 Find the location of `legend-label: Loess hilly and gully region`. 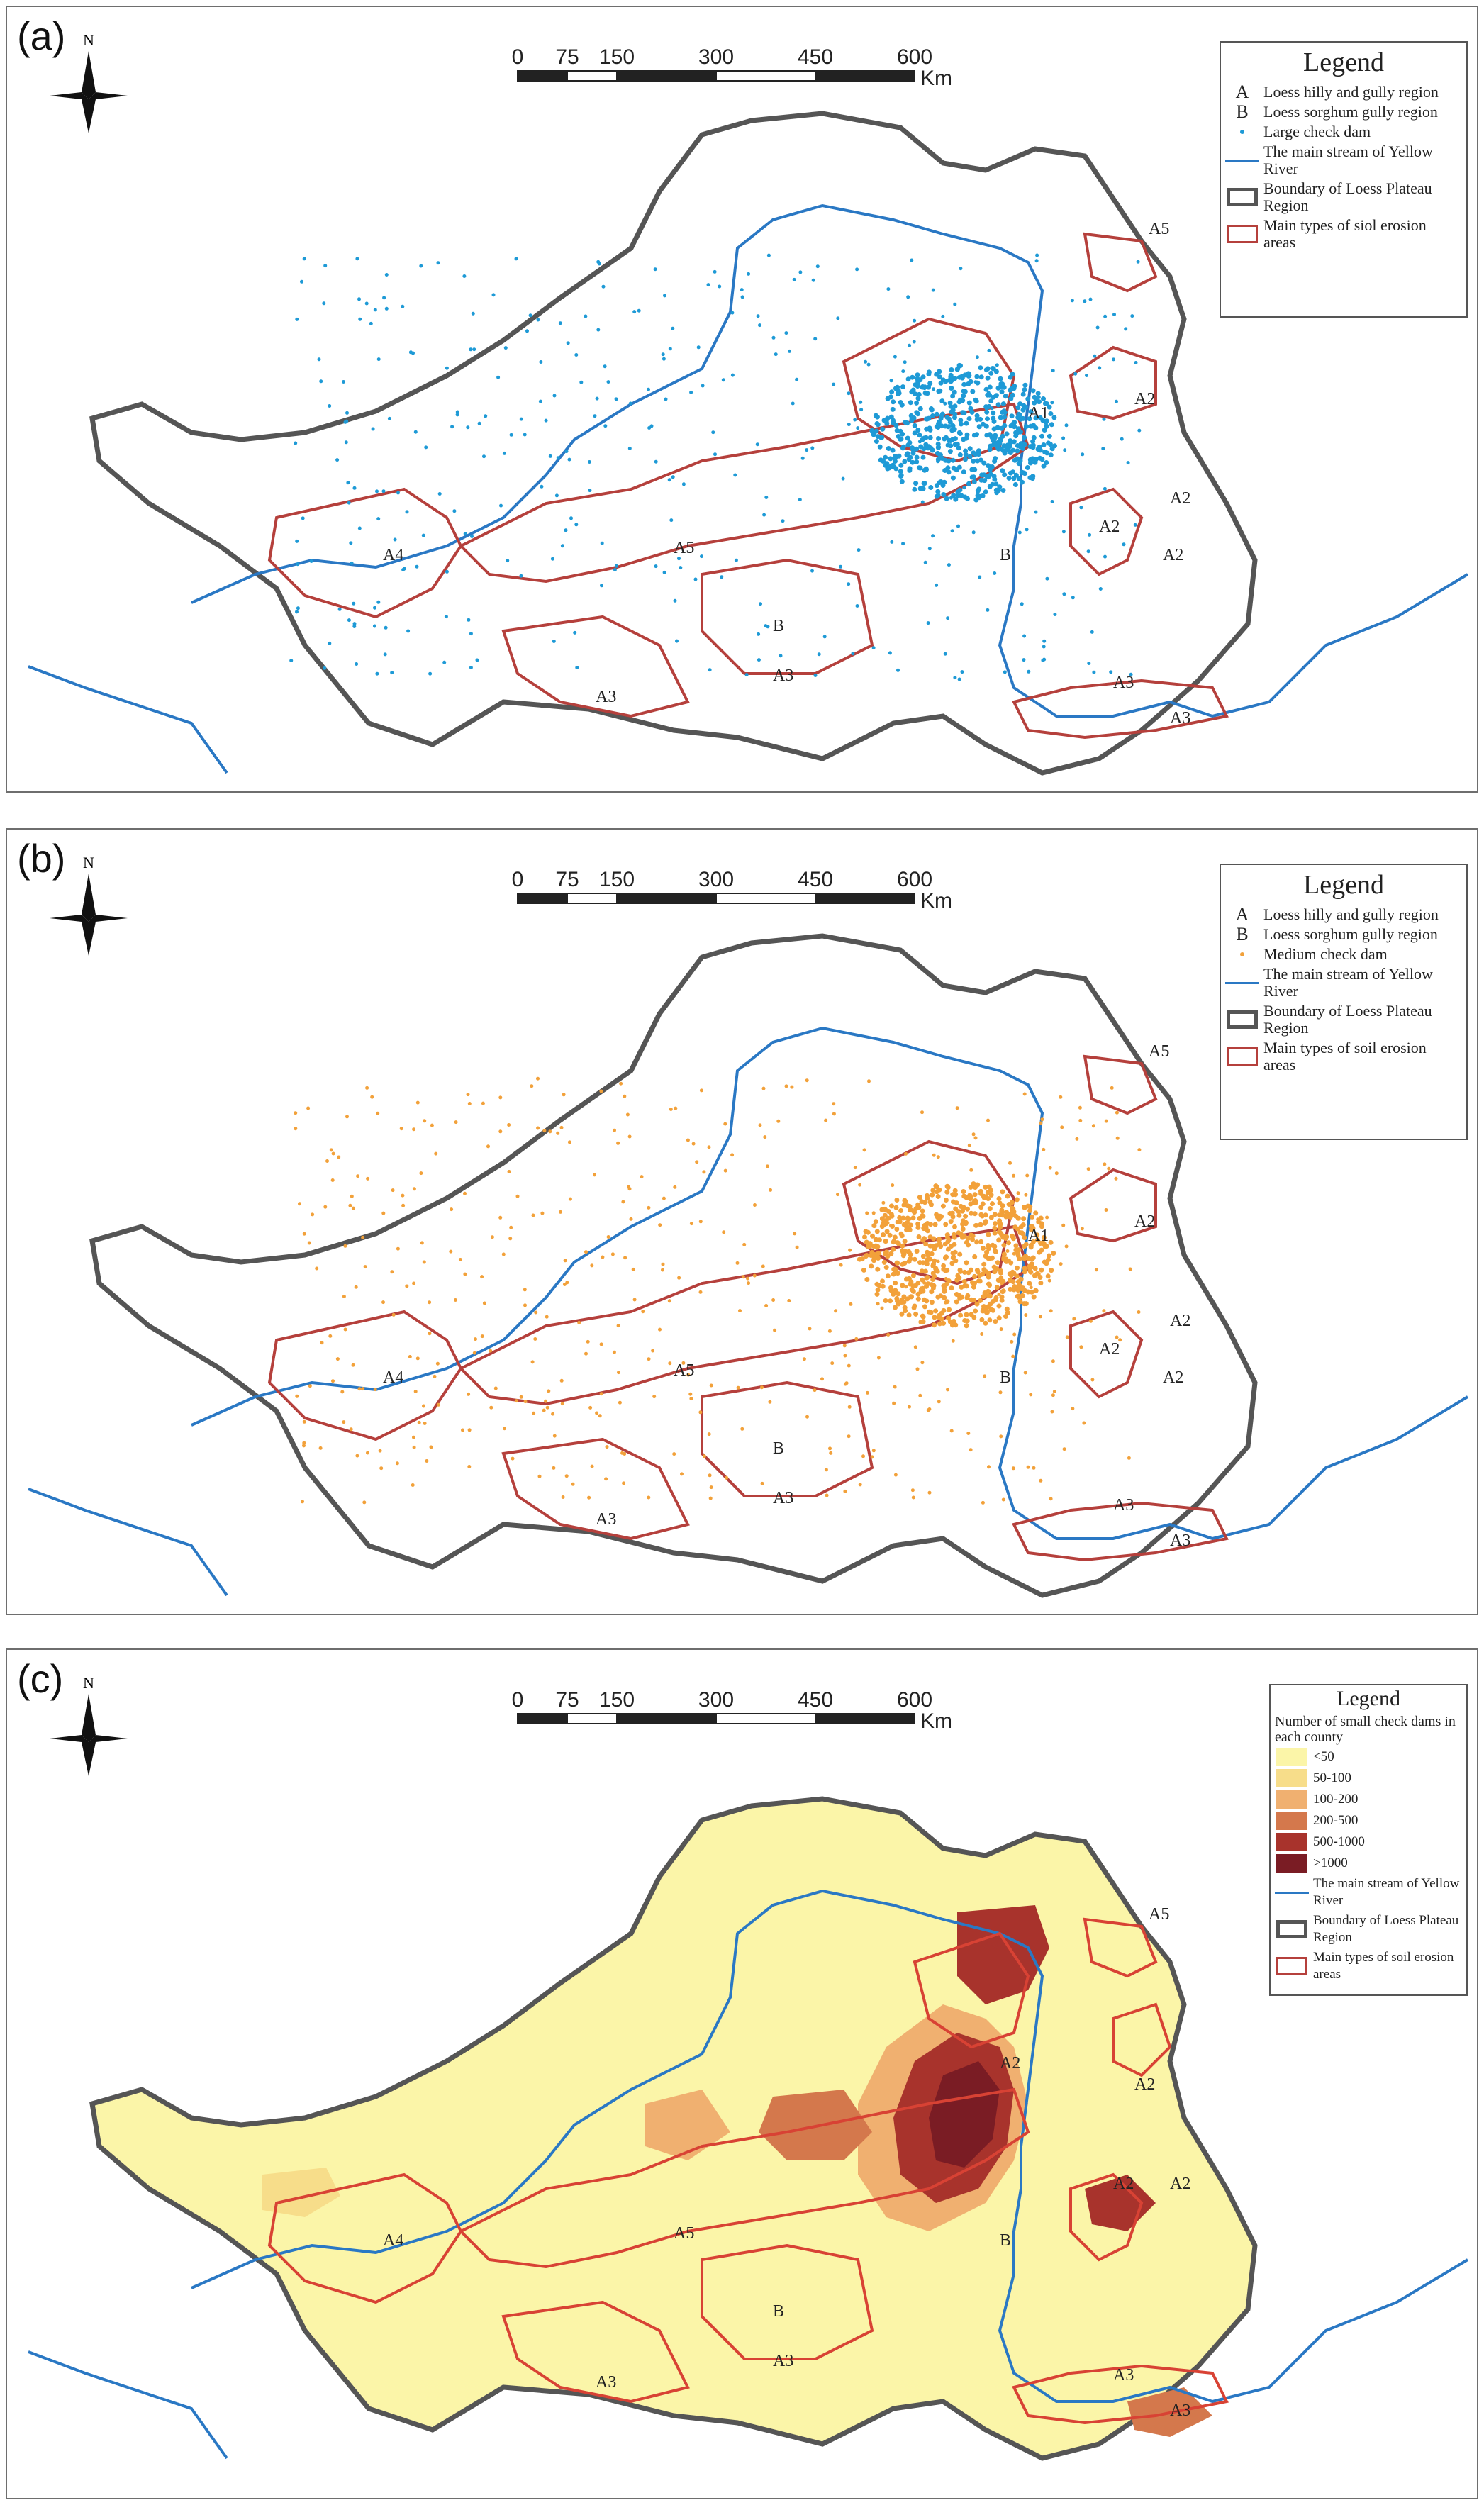

legend-label: Loess hilly and gully region is located at coordinates (1351, 914).